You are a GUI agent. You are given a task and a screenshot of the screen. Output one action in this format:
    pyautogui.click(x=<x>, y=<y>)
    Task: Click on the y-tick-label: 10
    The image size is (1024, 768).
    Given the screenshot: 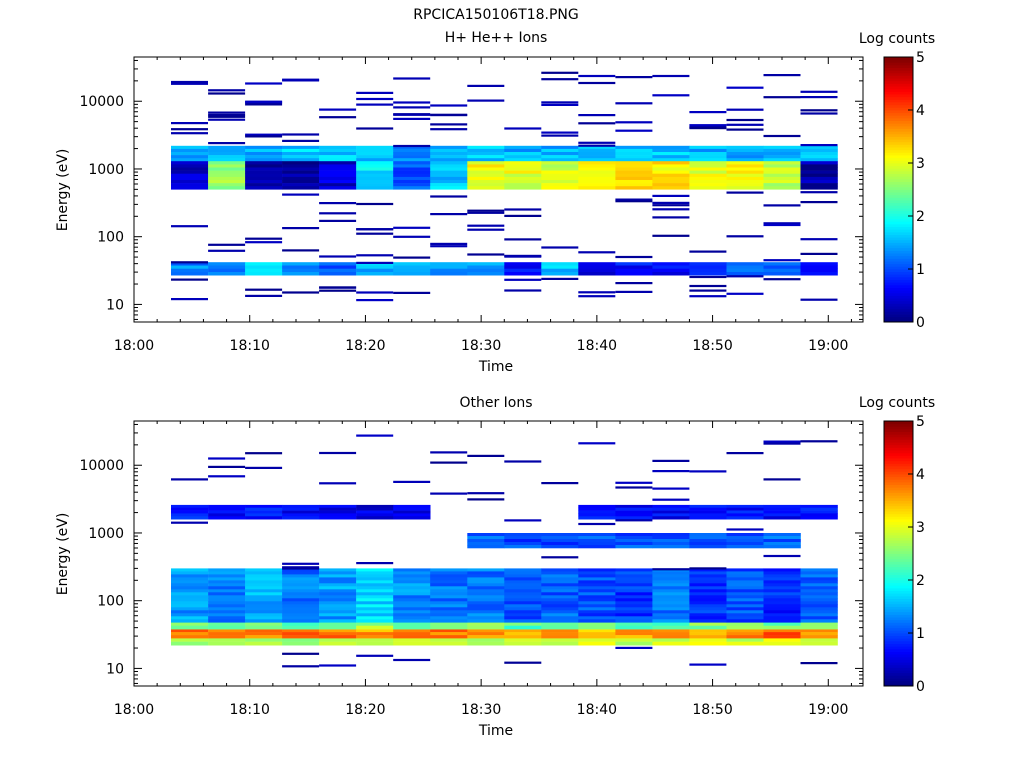 What is the action you would take?
    pyautogui.click(x=115, y=669)
    